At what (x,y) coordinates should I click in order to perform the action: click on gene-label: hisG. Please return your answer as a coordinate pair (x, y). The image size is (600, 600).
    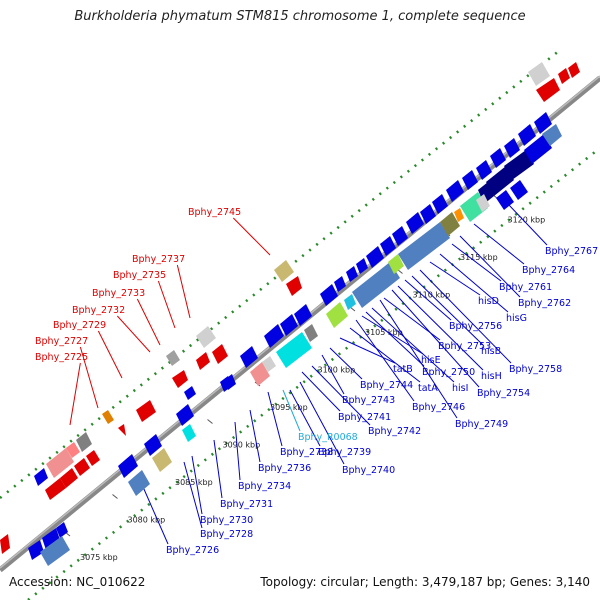
    Looking at the image, I should click on (516, 318).